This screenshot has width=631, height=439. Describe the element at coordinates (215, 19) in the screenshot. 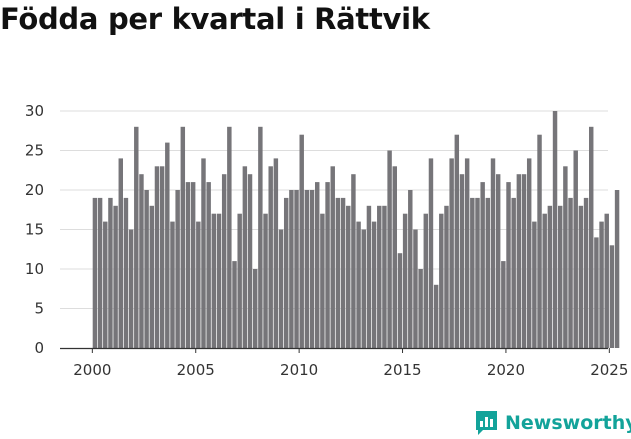

I see `chart-title: Födda per kvartal i Rättvik` at that location.